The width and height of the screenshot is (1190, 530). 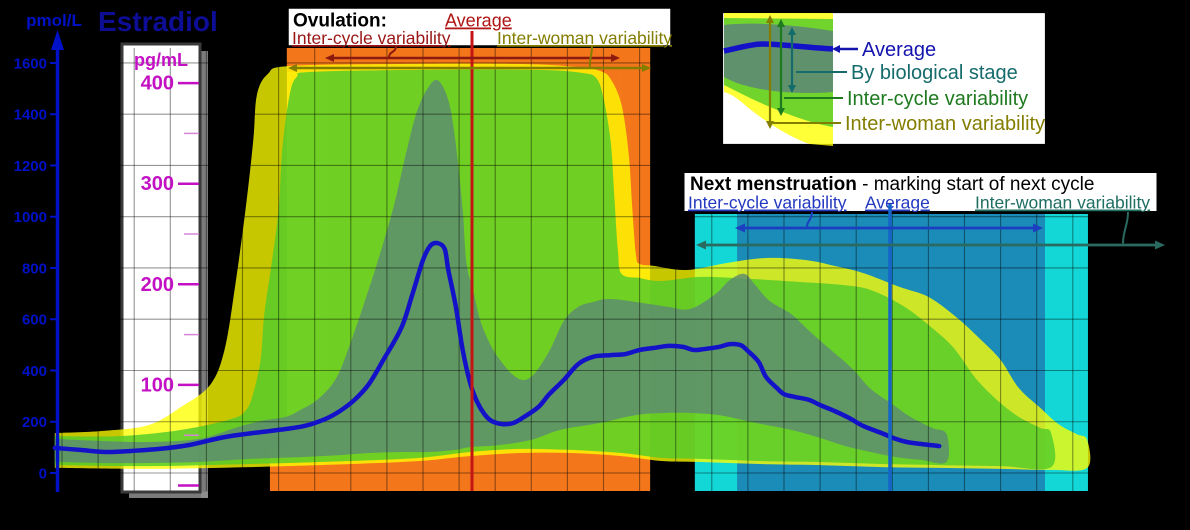 I want to click on menstruation-average-label: Average, so click(x=897, y=203).